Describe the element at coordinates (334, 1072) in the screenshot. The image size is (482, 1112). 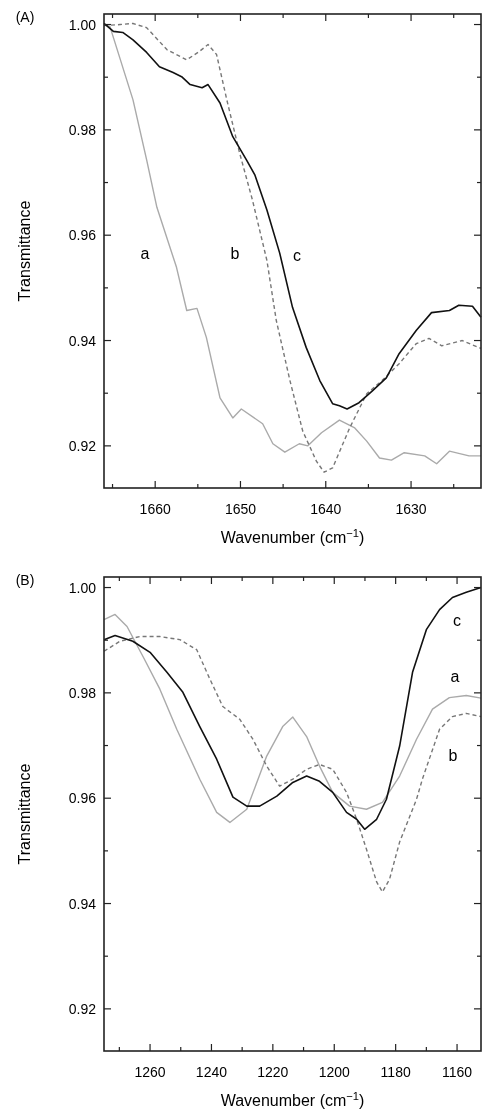
I see `x-tick-label: 1200` at that location.